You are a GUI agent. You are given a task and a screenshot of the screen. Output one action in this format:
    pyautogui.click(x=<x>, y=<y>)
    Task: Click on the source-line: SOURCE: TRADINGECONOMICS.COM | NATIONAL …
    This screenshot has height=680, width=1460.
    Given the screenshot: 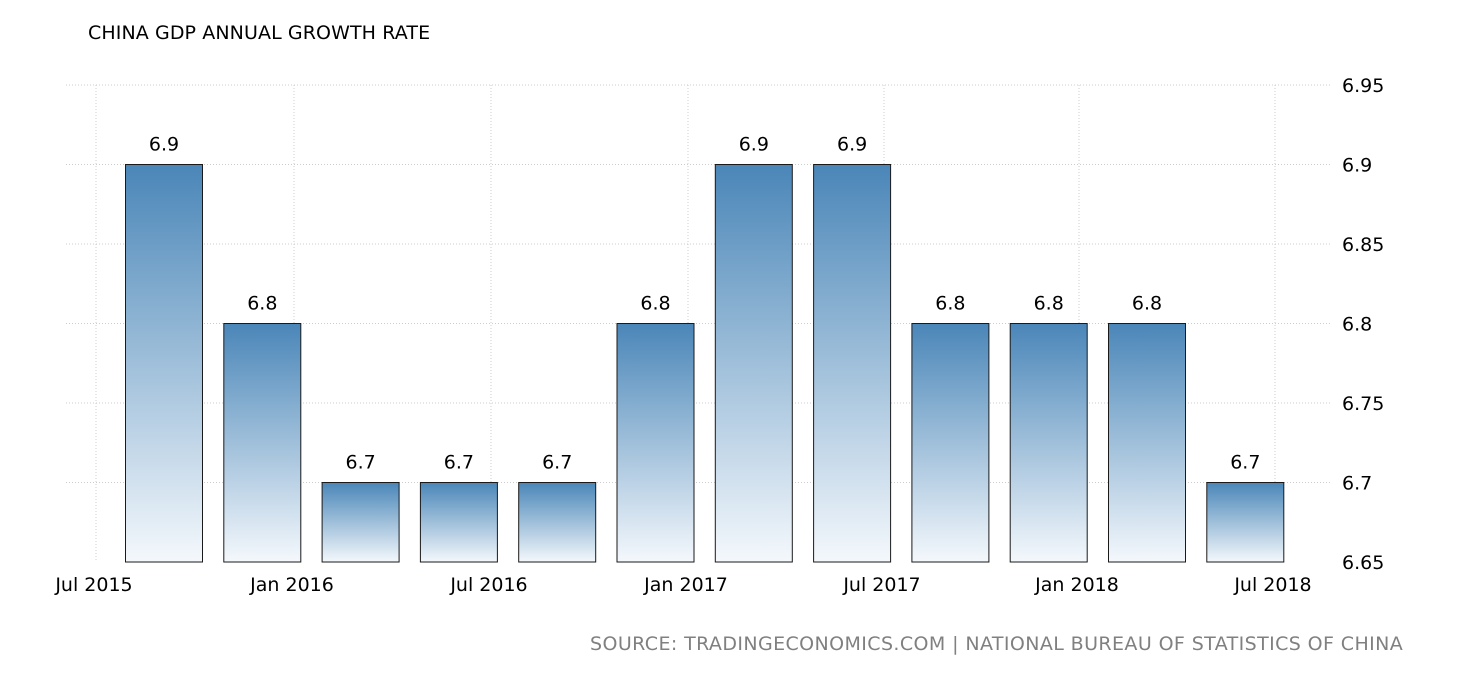 What is the action you would take?
    pyautogui.click(x=997, y=644)
    